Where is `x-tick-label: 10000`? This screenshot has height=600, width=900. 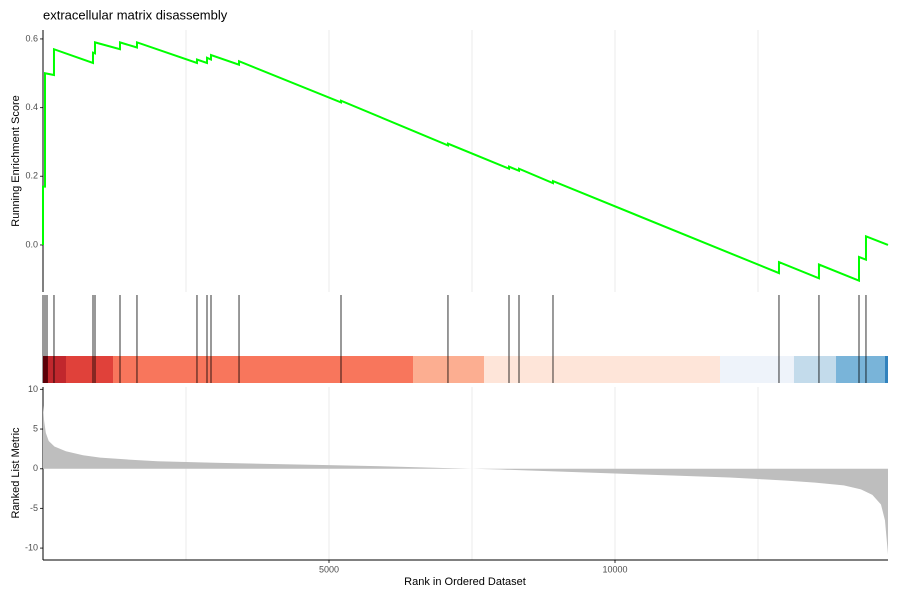
x-tick-label: 10000 is located at coordinates (614, 569).